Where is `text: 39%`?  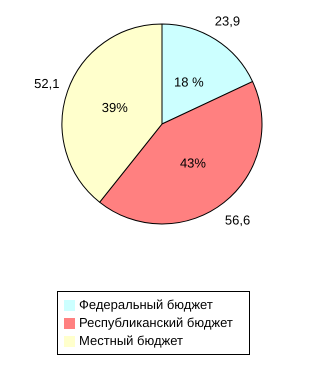
text: 39% is located at coordinates (115, 107).